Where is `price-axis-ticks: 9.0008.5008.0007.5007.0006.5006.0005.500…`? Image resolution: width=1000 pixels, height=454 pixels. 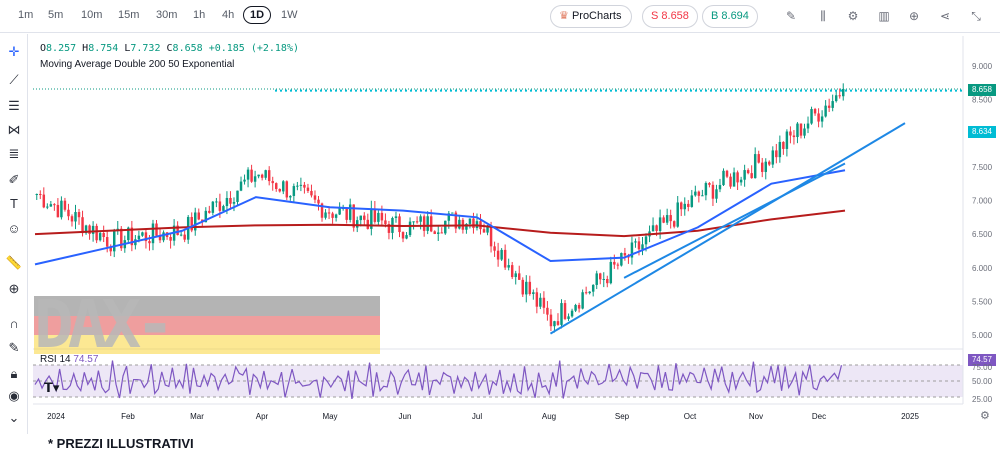
price-axis-ticks: 9.0008.5008.0007.5007.0006.5006.0005.500… is located at coordinates (982, 201).